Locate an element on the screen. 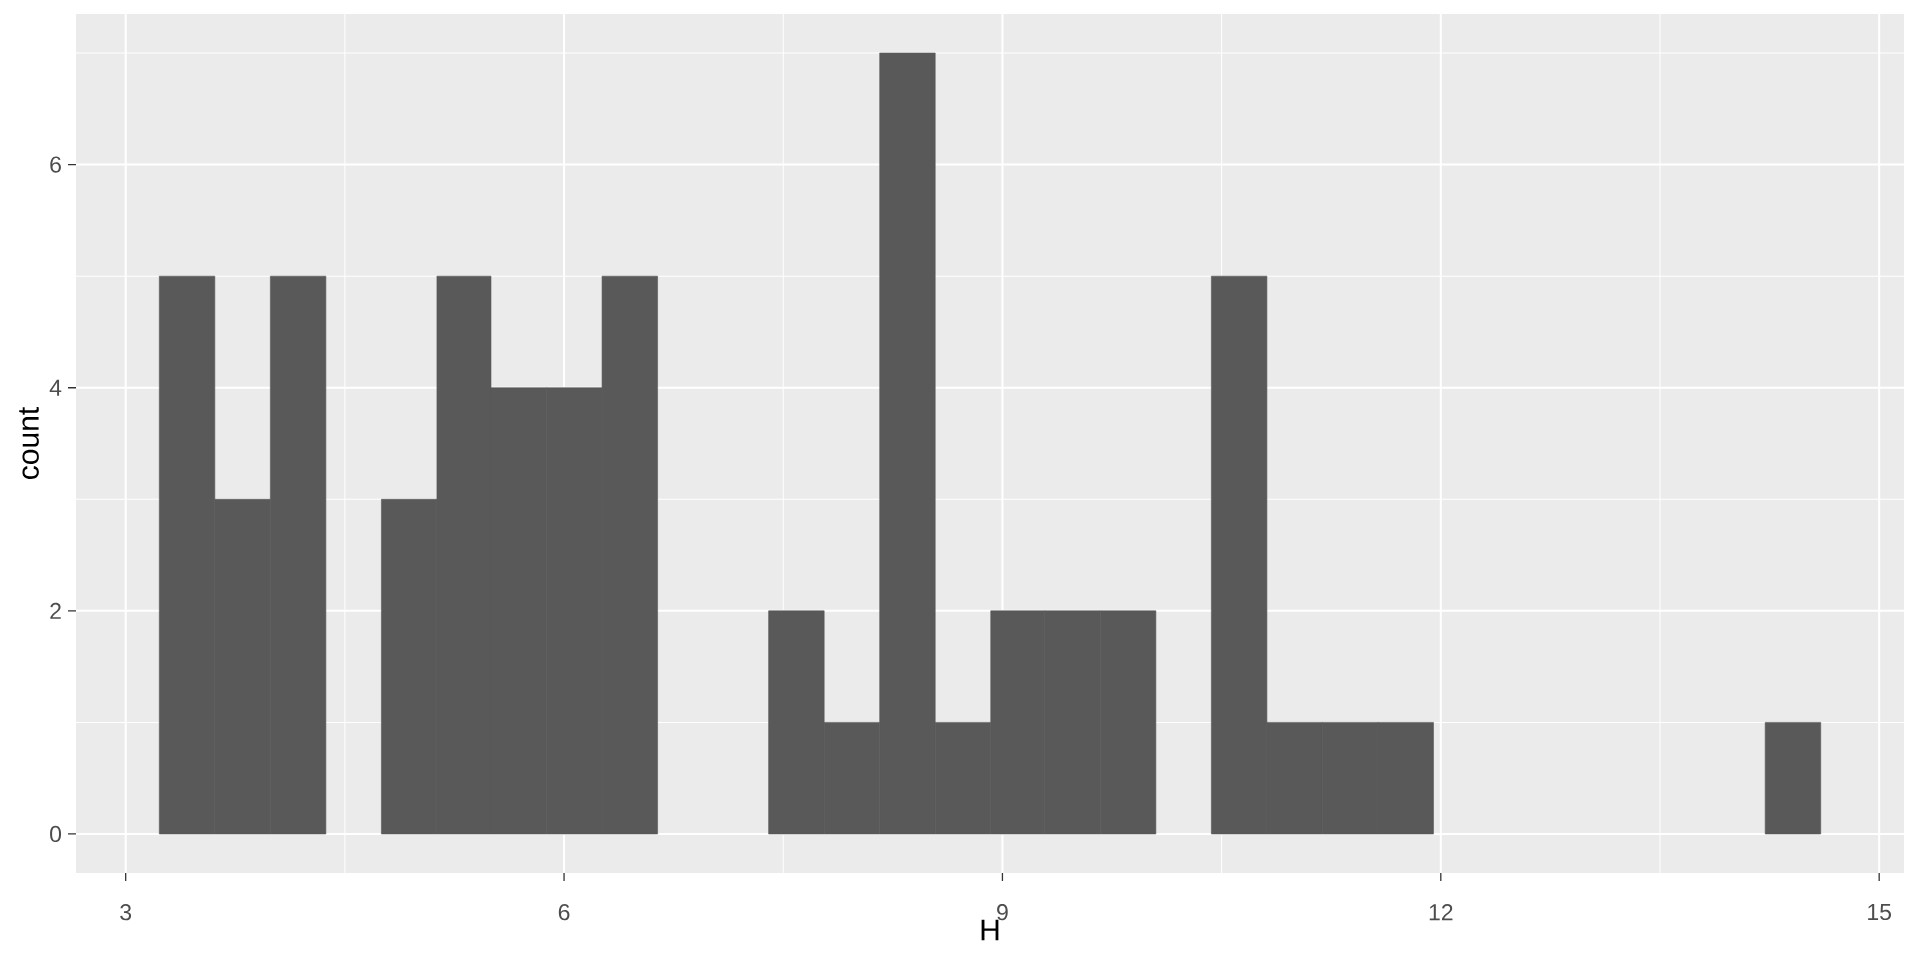 The image size is (1920, 960). x-tick-label: 9 is located at coordinates (1002, 912).